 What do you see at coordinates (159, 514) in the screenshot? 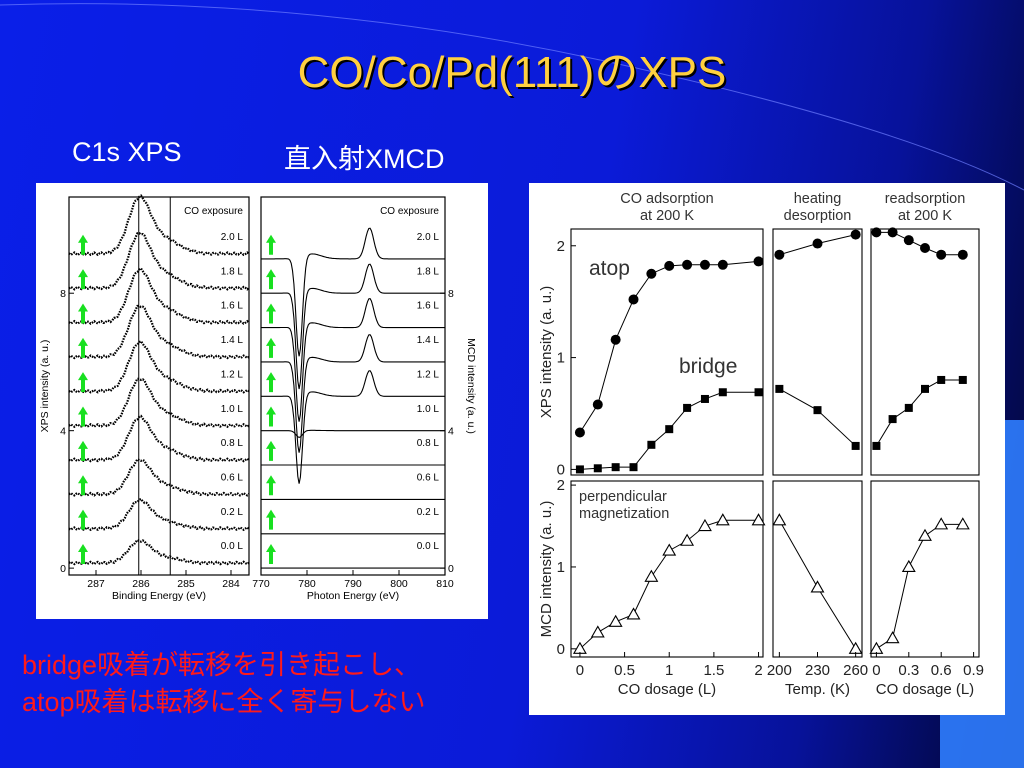
I see `xps-spectrum-0-2-l` at bounding box center [159, 514].